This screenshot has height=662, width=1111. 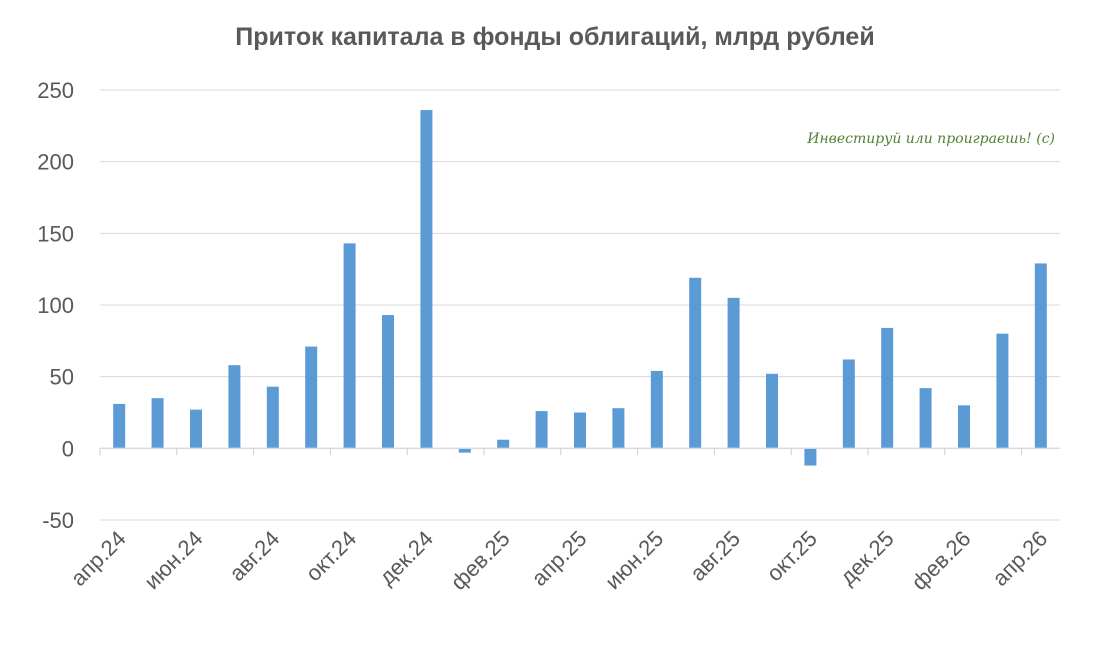 What do you see at coordinates (55, 162) in the screenshot?
I see `y-tick-label: 200` at bounding box center [55, 162].